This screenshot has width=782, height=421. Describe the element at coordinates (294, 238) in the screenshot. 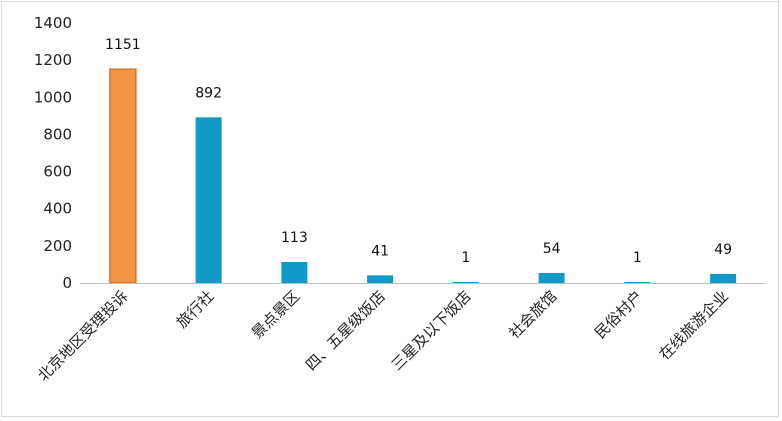

I see `data-label-3: 113` at that location.